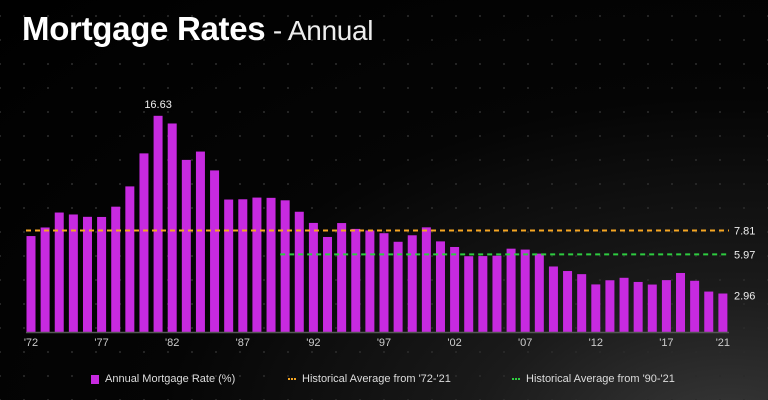 The image size is (768, 400). Describe the element at coordinates (744, 231) in the screenshot. I see `reference-line-label: 7.81` at that location.